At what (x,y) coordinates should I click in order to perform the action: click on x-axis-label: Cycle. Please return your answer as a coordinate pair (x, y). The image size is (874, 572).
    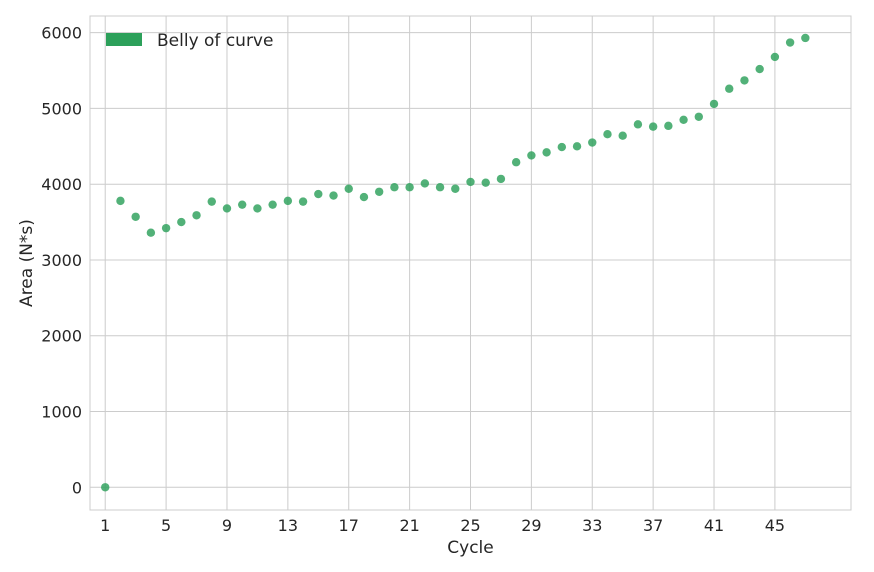
    Looking at the image, I should click on (470, 548).